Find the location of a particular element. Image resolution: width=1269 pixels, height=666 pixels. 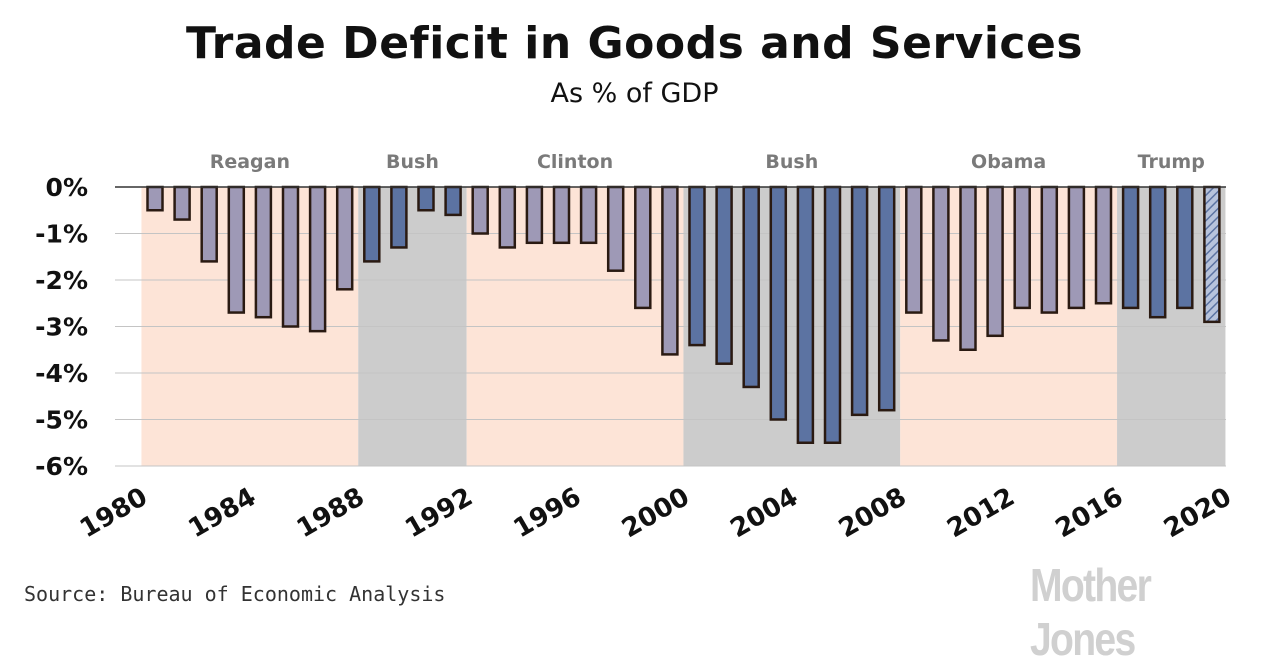

x-tick-label: 2020 is located at coordinates (1198, 513).